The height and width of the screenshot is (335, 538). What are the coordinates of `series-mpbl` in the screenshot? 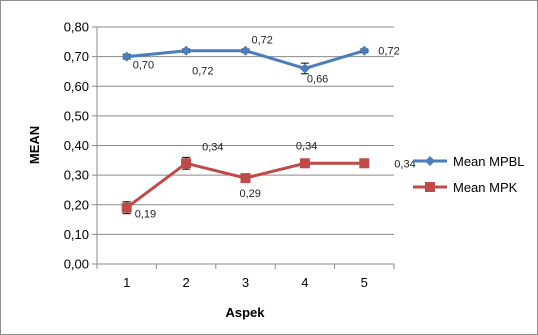 It's located at (245, 60).